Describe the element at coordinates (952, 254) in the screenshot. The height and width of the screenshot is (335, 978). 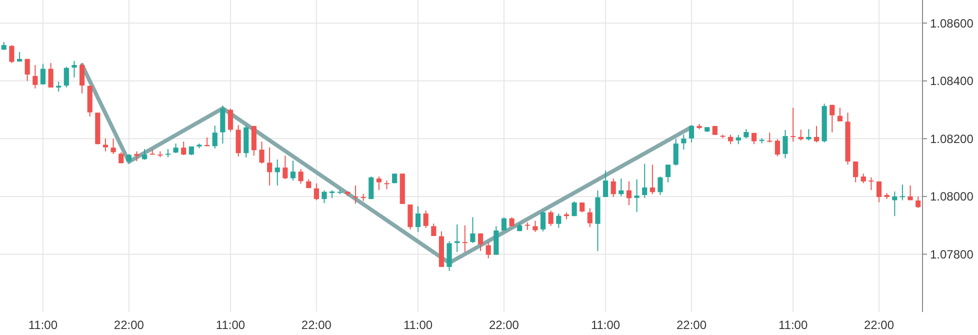
I see `y-tick-label: 1.07800` at that location.